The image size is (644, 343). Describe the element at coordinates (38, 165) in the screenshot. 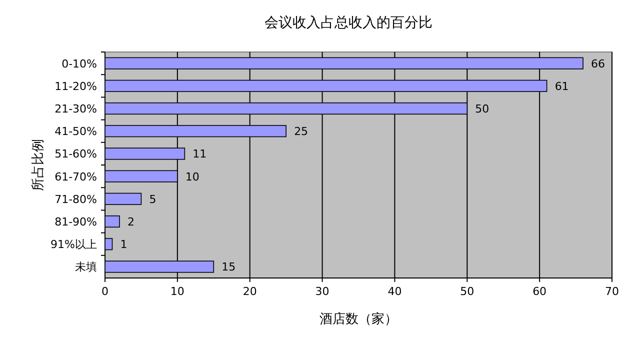

I see `y-axis-title: 所占比例` at that location.